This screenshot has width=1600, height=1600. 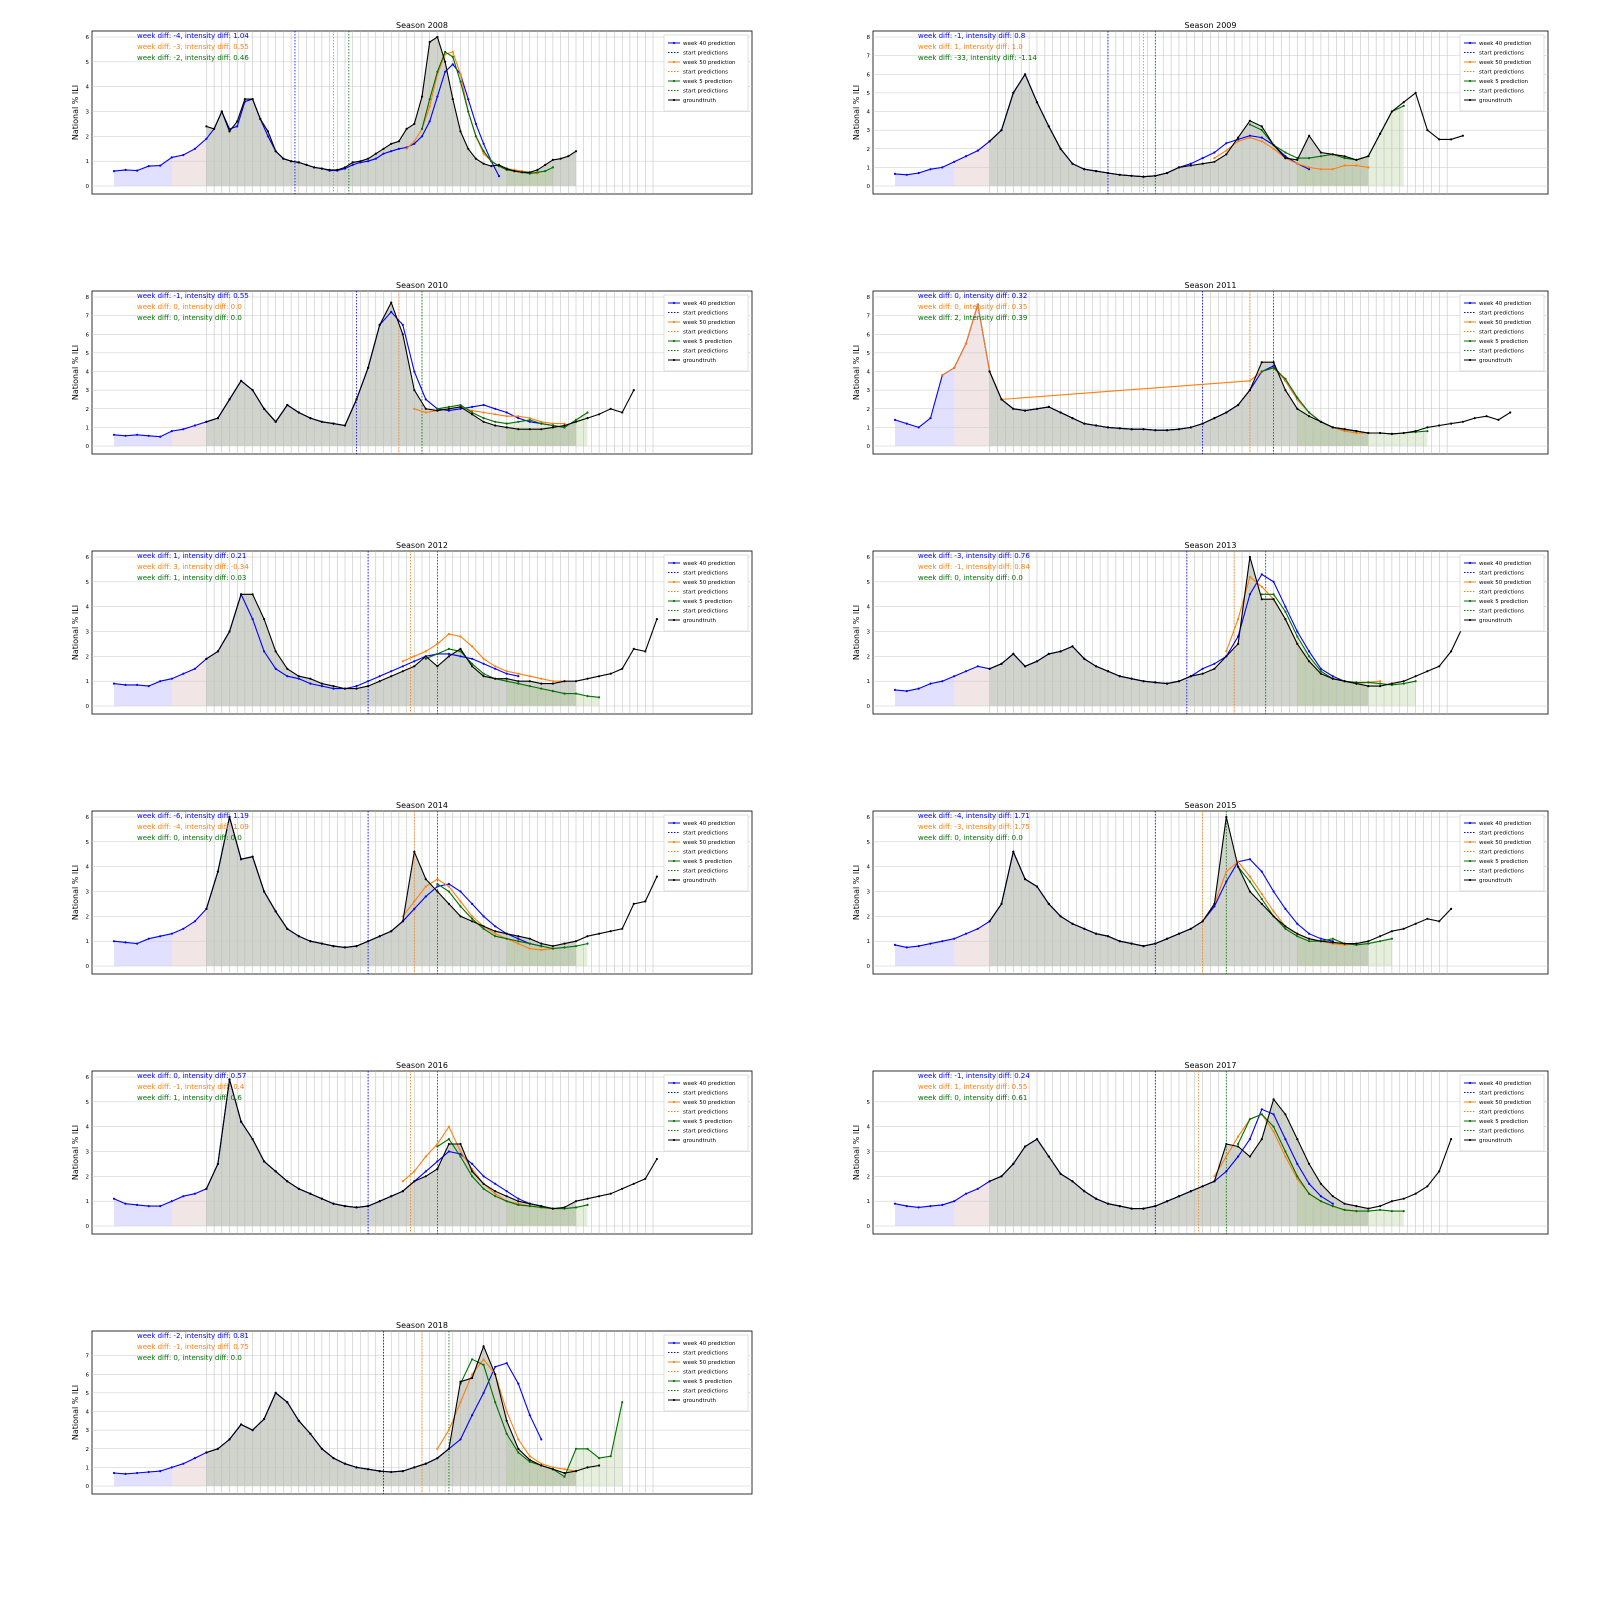 I want to click on y-tick-label: 6, so click(x=869, y=558).